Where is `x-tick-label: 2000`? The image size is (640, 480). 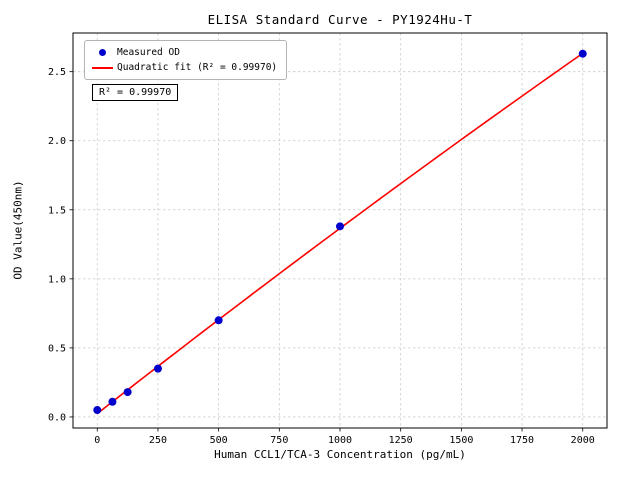 x-tick-label: 2000 is located at coordinates (583, 440).